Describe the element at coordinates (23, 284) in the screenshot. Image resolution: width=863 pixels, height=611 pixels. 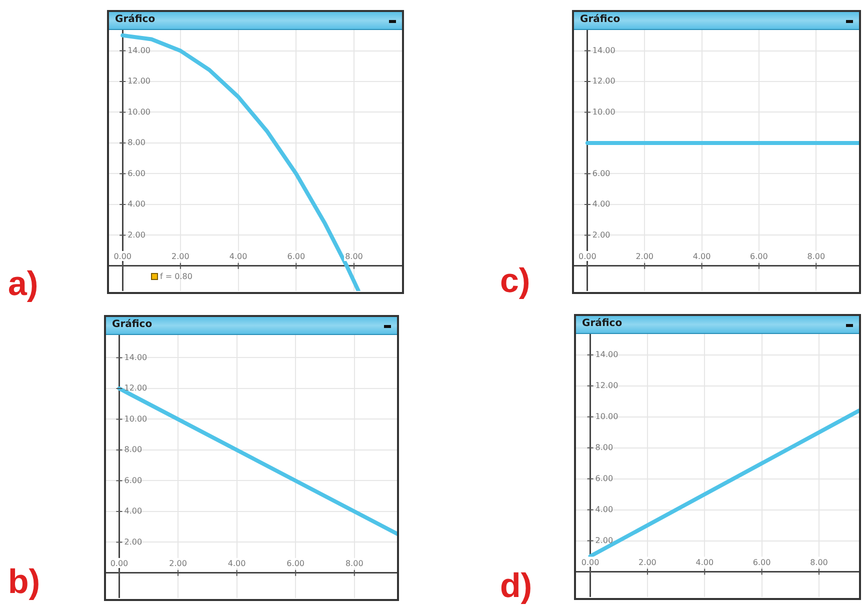
I see `text: a)` at that location.